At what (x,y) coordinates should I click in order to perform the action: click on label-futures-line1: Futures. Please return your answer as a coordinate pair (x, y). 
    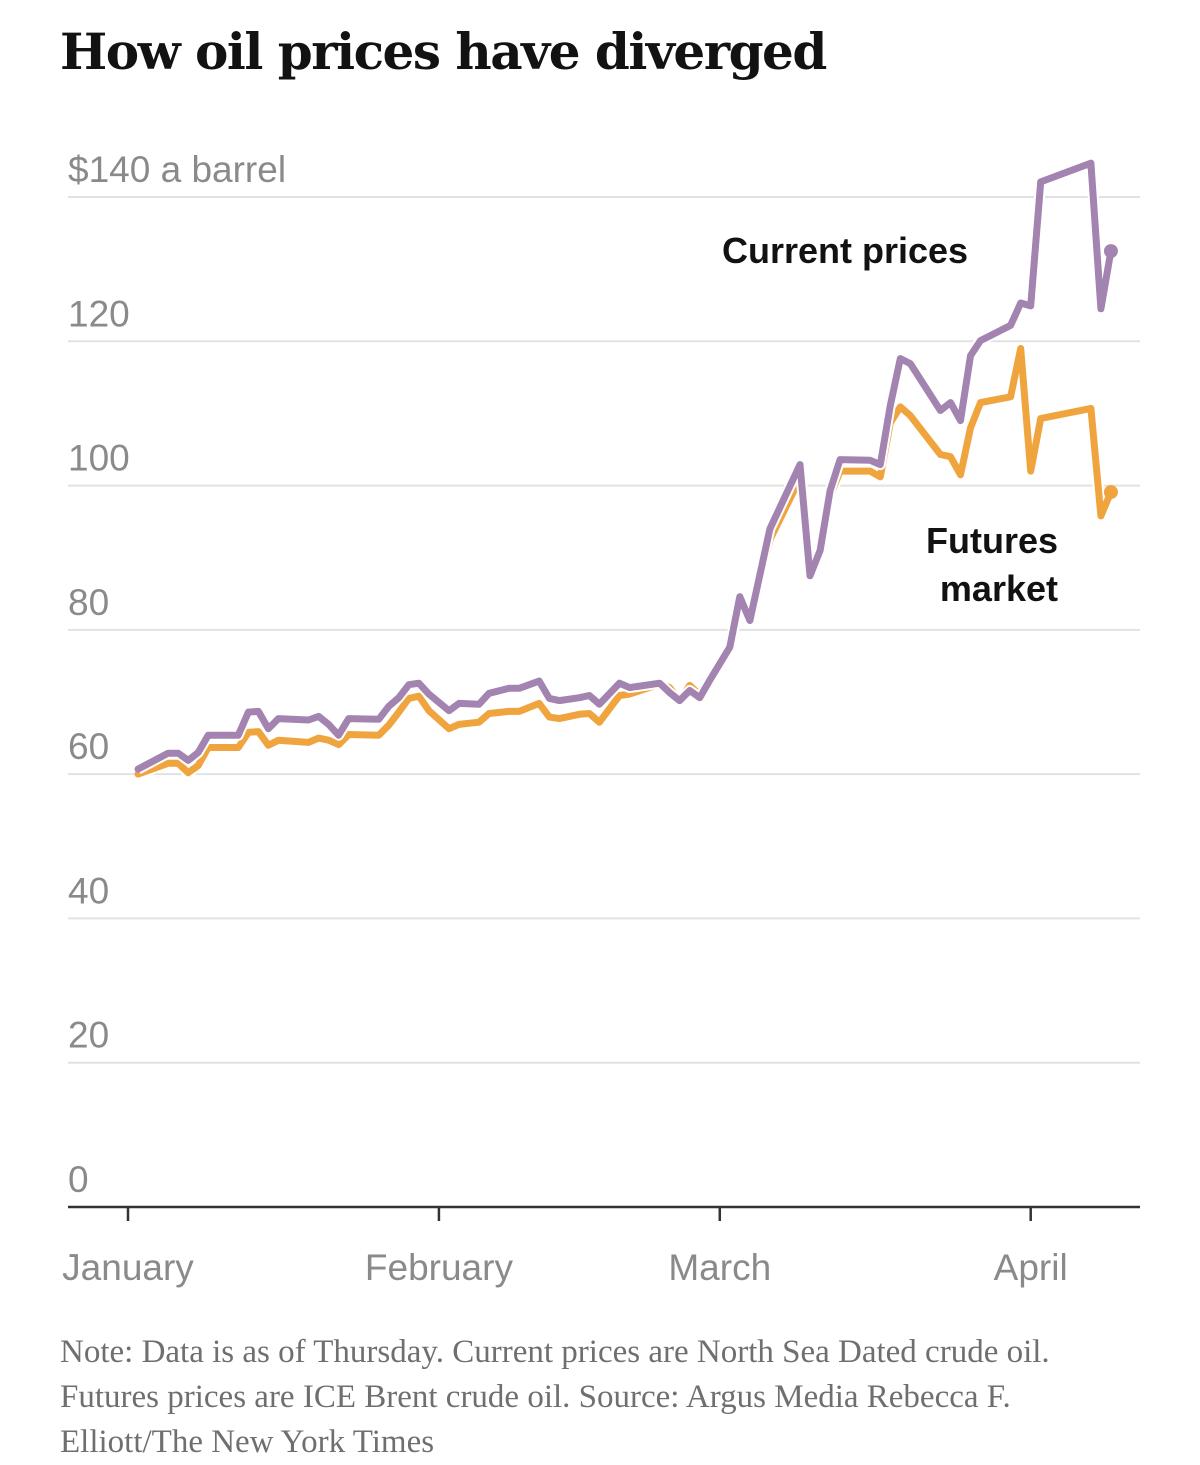
    Looking at the image, I should click on (992, 540).